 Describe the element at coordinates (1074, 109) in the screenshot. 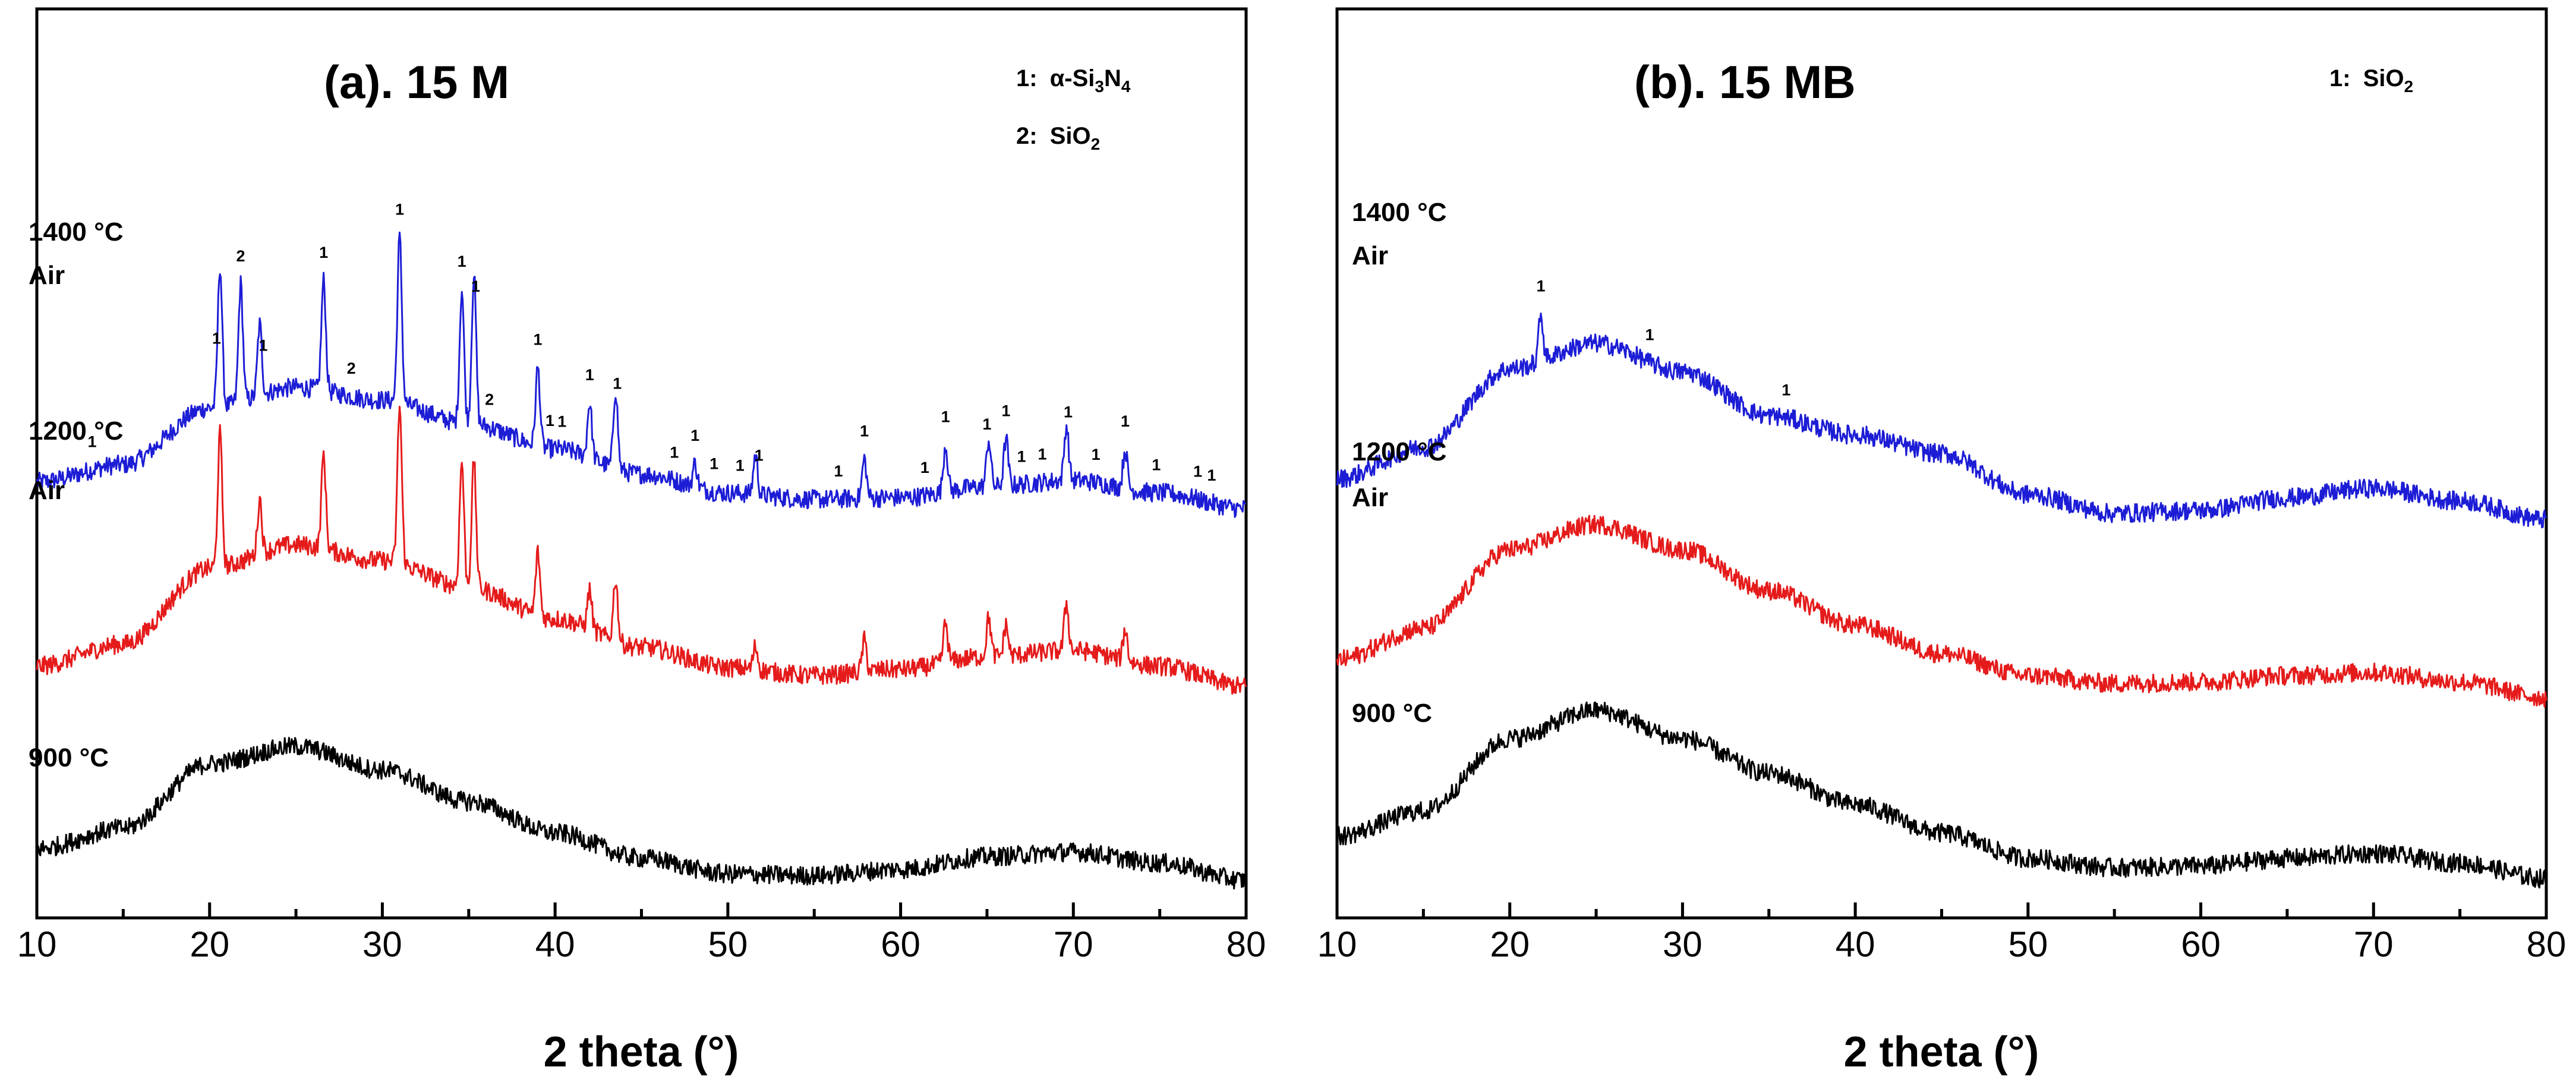

I see `legend-a: 1: α-Si3N4 2: SiO2` at that location.